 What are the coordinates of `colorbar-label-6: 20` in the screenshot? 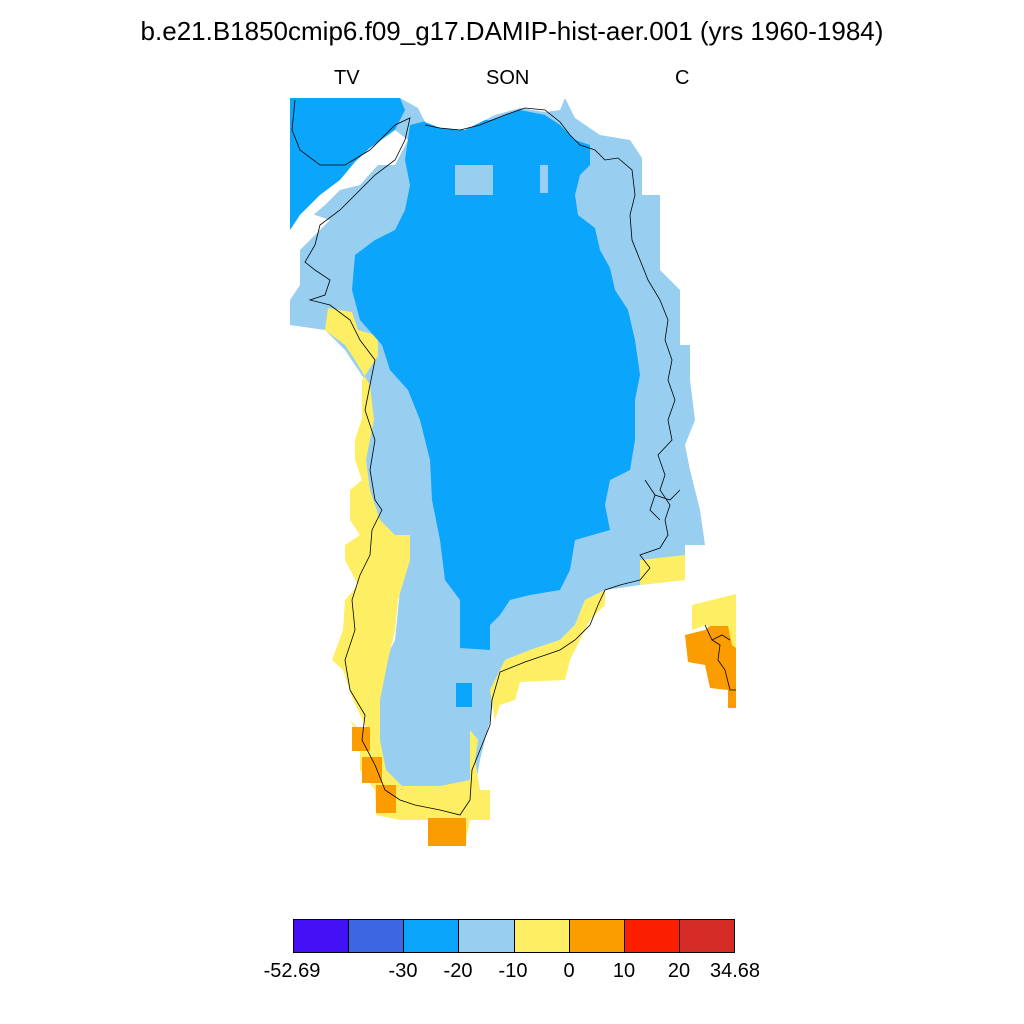 It's located at (679, 971).